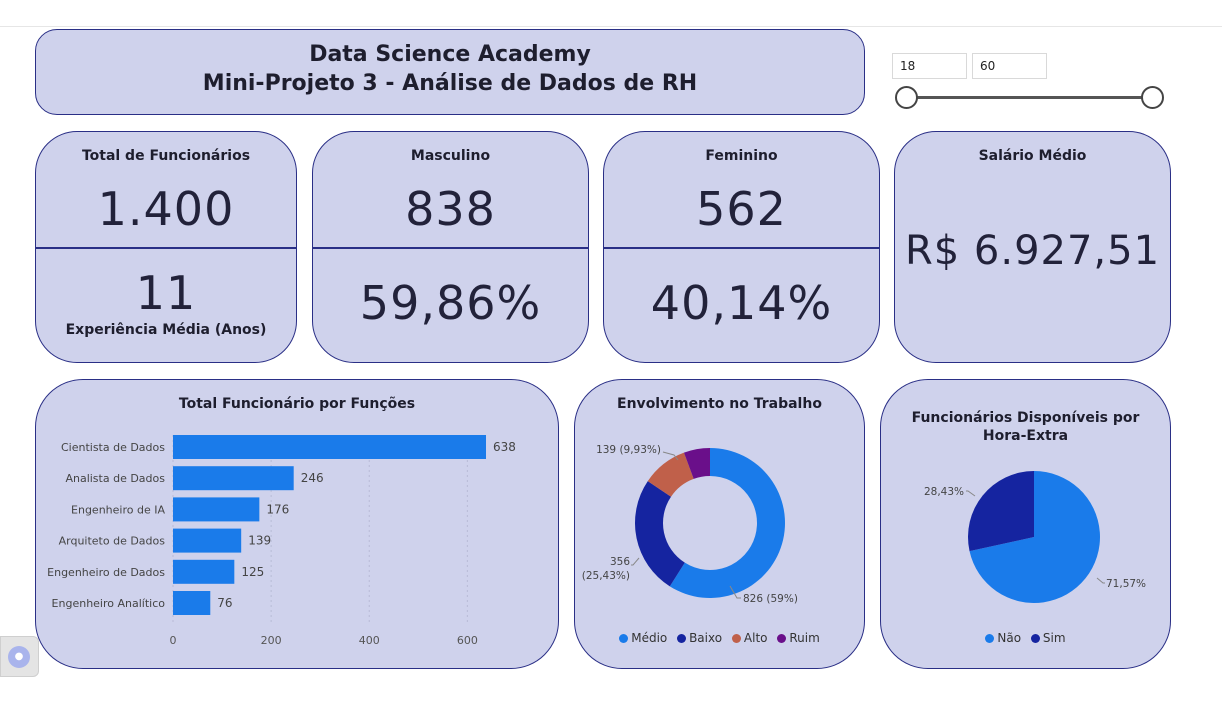 This screenshot has width=1222, height=716. What do you see at coordinates (1126, 584) in the screenshot?
I see `pie-label-nao: 71,57%` at bounding box center [1126, 584].